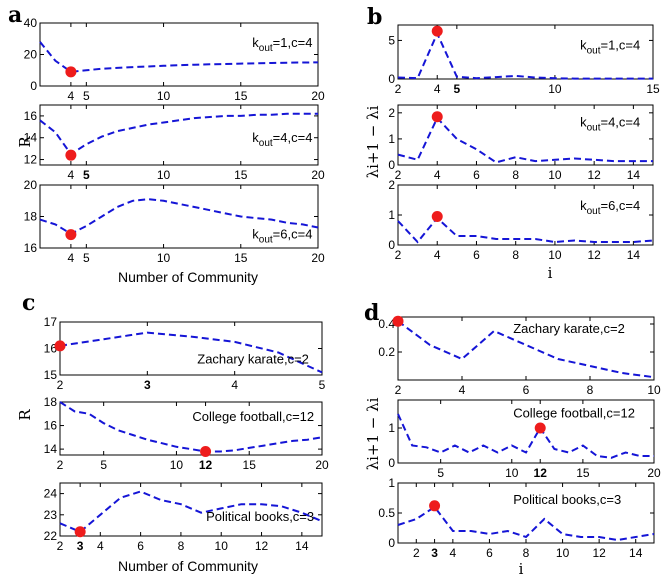  Describe the element at coordinates (567, 499) in the screenshot. I see `series-annotation: Political books,c=3` at that location.